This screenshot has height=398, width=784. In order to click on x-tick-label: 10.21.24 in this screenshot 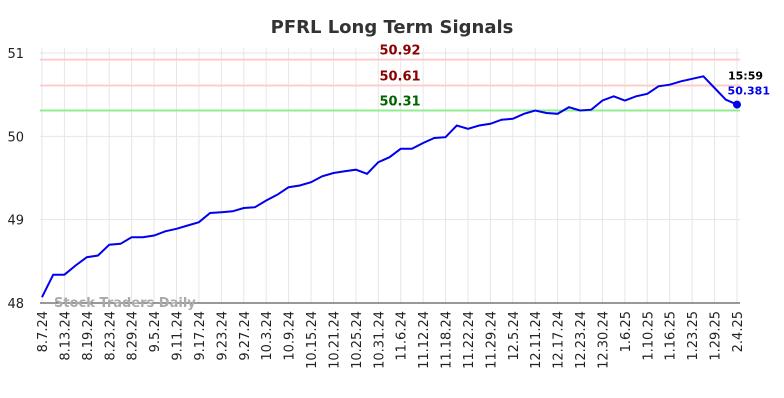, I will do `click(334, 340)`.